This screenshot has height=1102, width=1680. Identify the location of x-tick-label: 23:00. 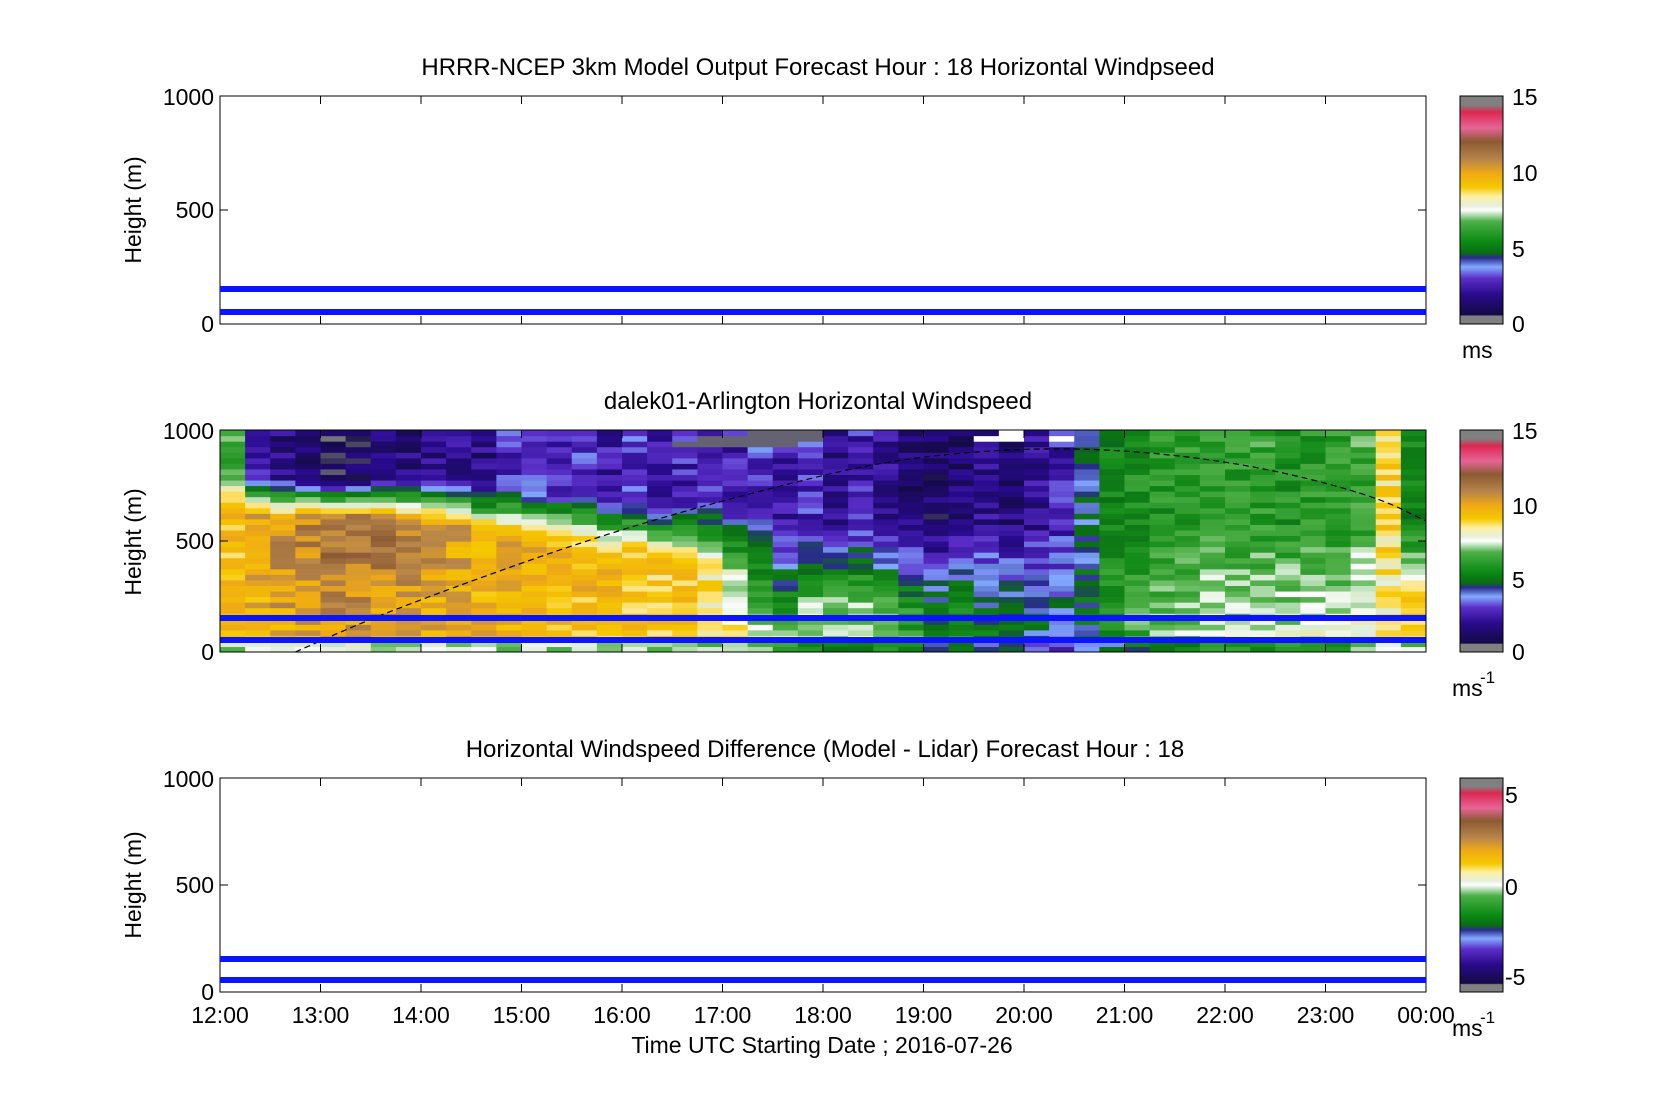
(1326, 1015).